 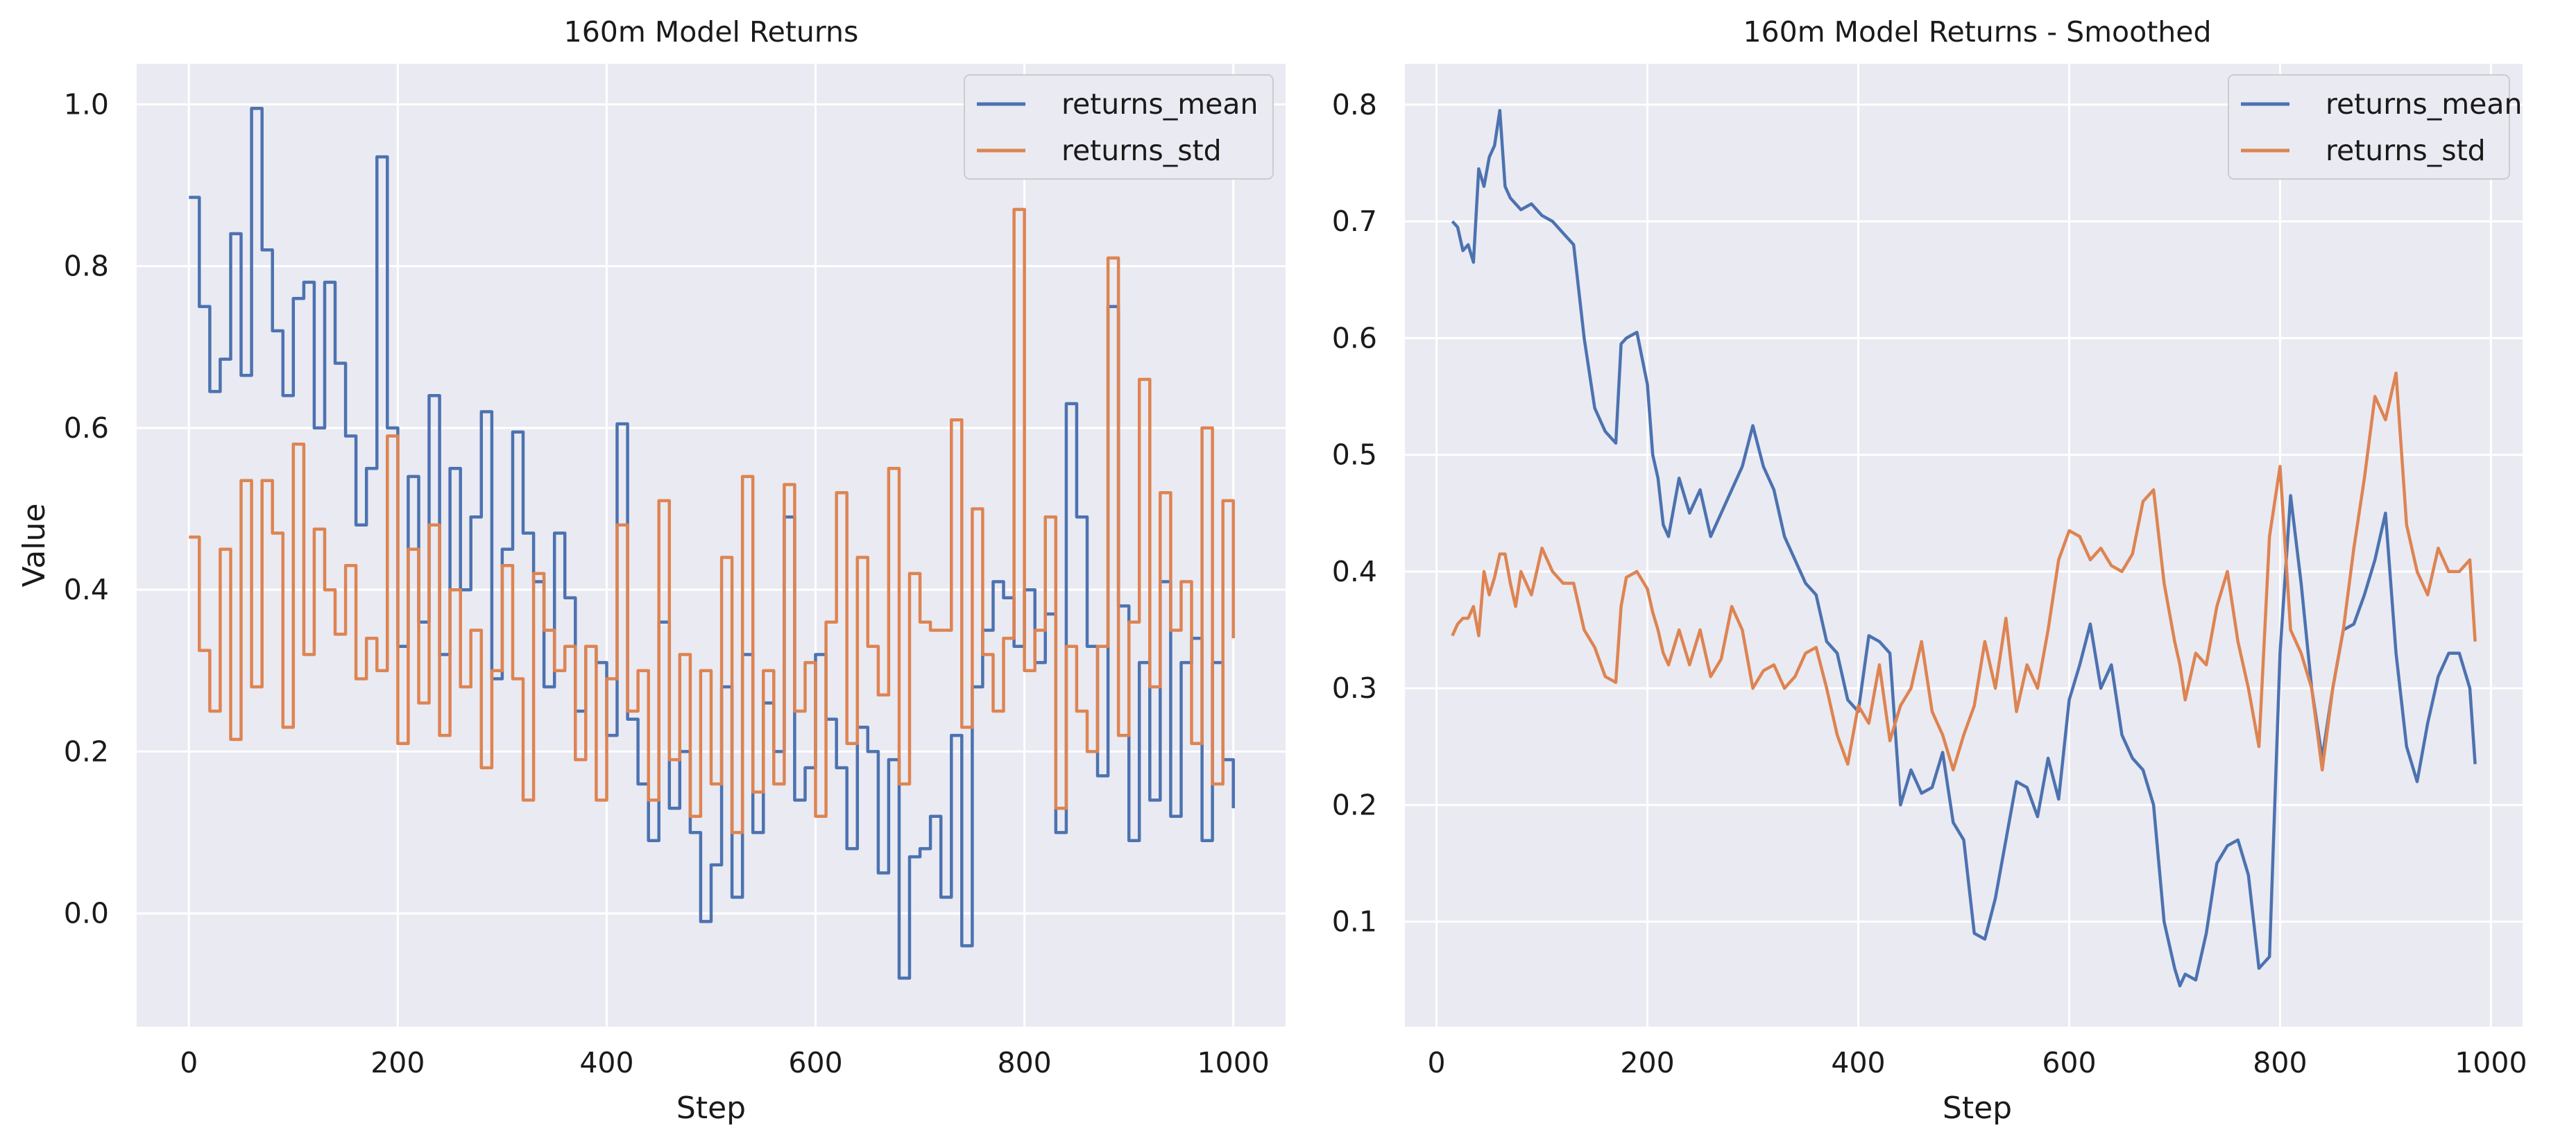 What do you see at coordinates (1354, 688) in the screenshot?
I see `y-tick-label: 0.3` at bounding box center [1354, 688].